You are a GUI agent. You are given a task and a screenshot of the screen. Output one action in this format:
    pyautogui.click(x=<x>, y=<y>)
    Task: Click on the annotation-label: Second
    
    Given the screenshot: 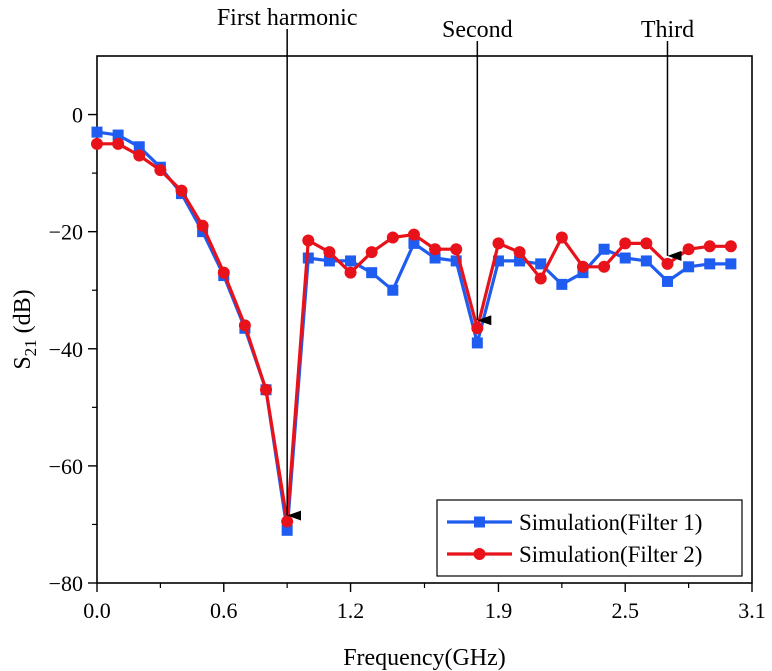 What is the action you would take?
    pyautogui.click(x=477, y=30)
    